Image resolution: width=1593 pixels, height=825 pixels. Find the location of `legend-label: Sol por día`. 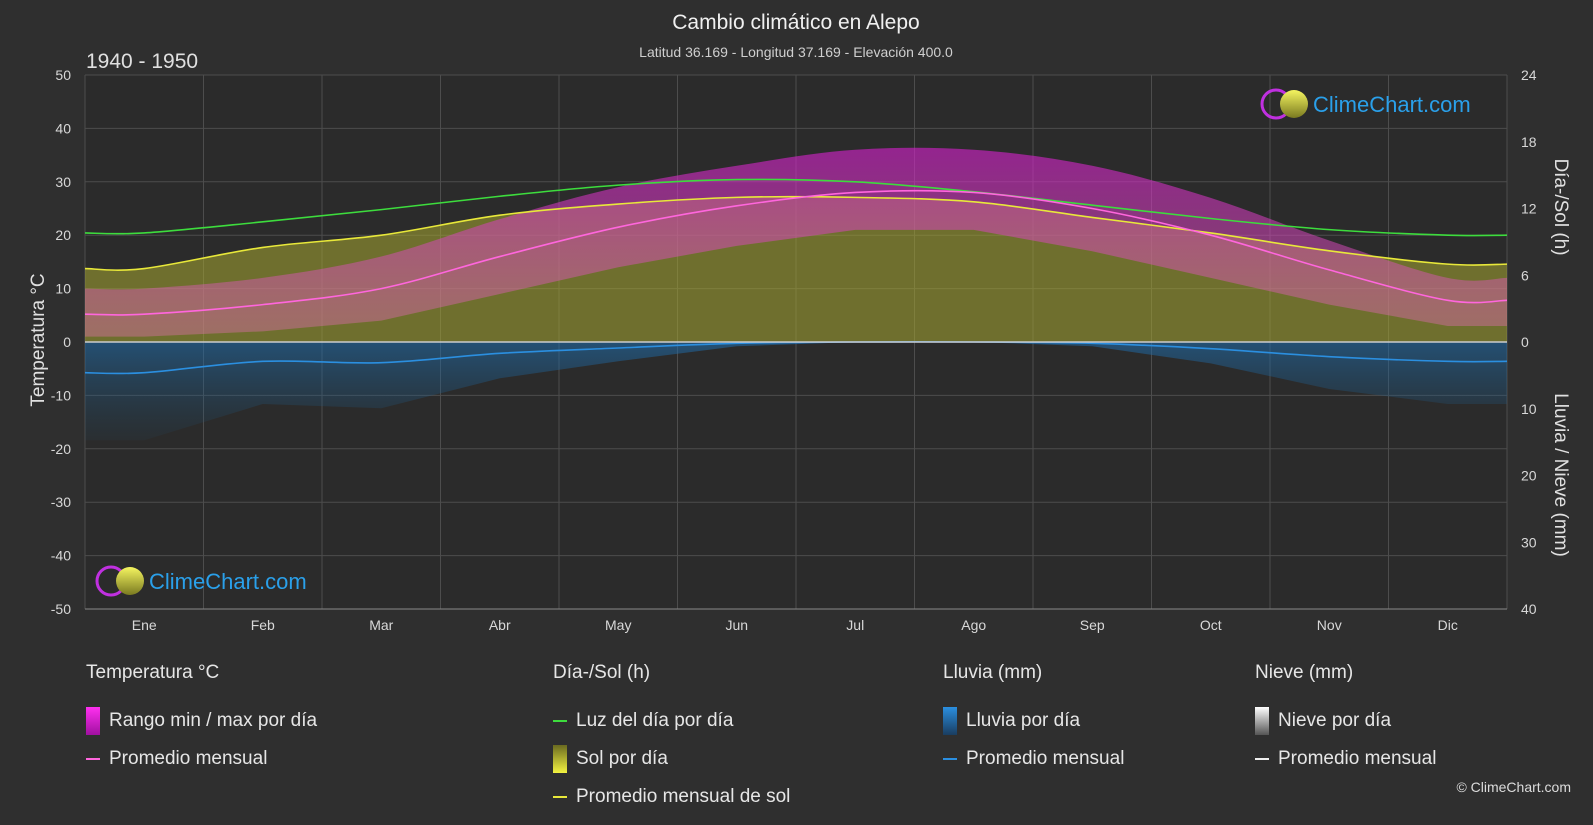

legend-label: Sol por día is located at coordinates (622, 758).